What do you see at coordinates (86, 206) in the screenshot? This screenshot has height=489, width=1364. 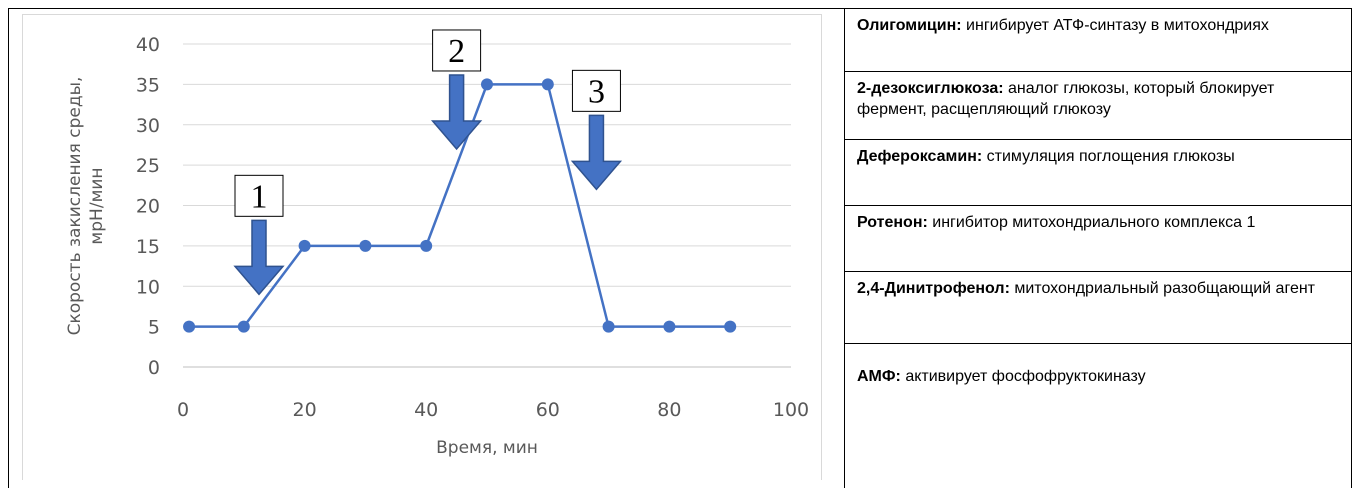 I see `y-axis-title: Скорость закисления среды, мрН/мин` at bounding box center [86, 206].